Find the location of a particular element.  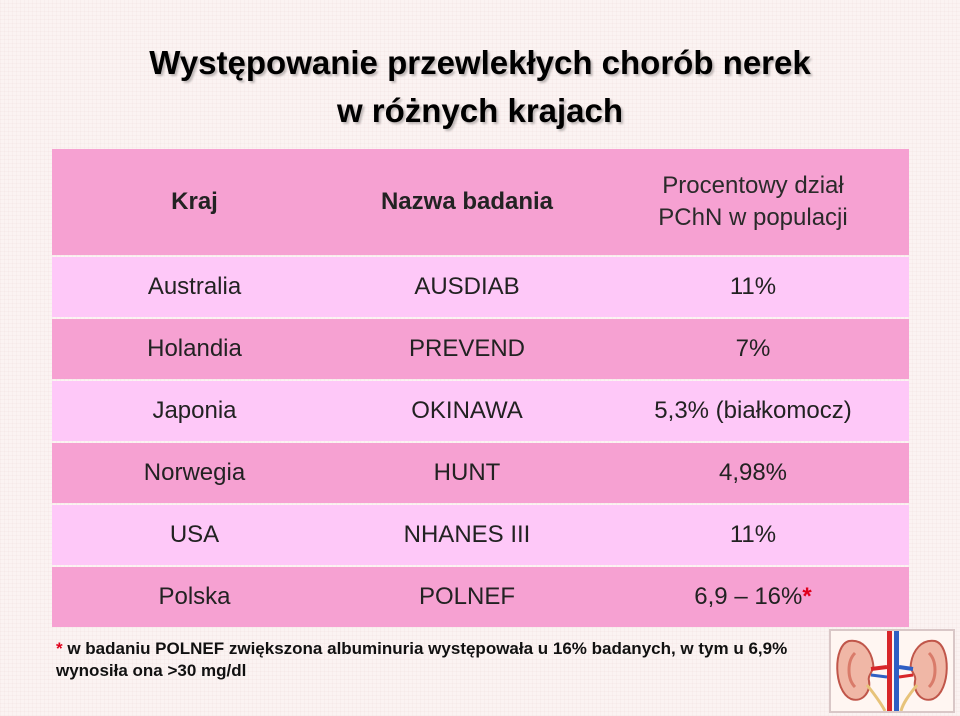

slide-title-line1: Występowanie przewlekłych chorób nerek is located at coordinates (480, 62).